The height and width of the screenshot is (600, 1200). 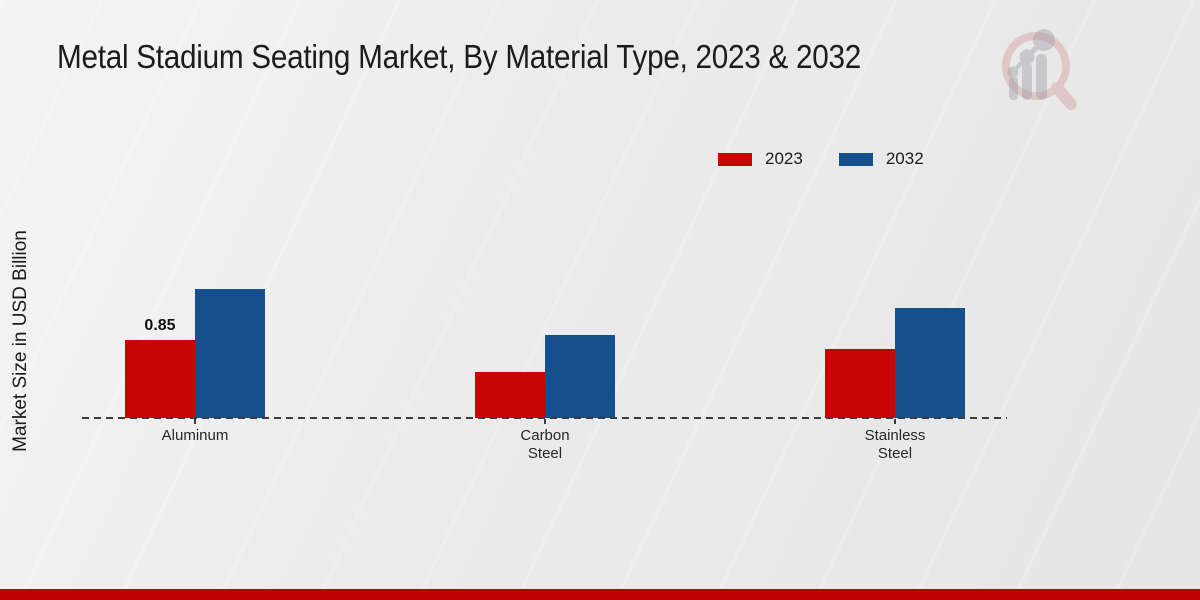 I want to click on category-label-carbon-steel: Carbon Steel, so click(x=545, y=444).